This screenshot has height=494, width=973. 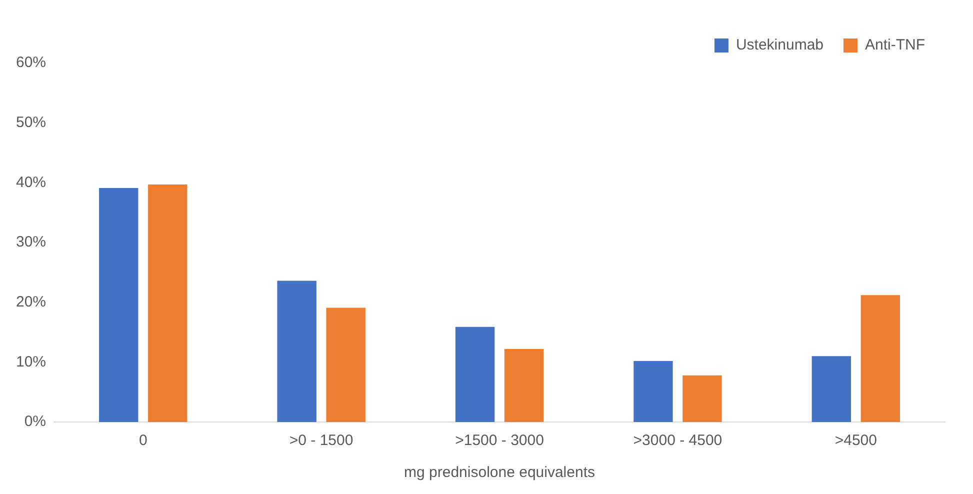 I want to click on x-axis-title: mg prednisolone equivalents, so click(x=499, y=473).